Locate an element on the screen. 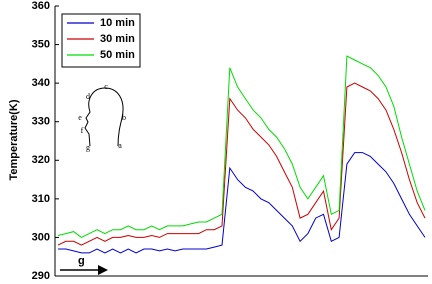  x-axis-label: g is located at coordinates (81, 261).